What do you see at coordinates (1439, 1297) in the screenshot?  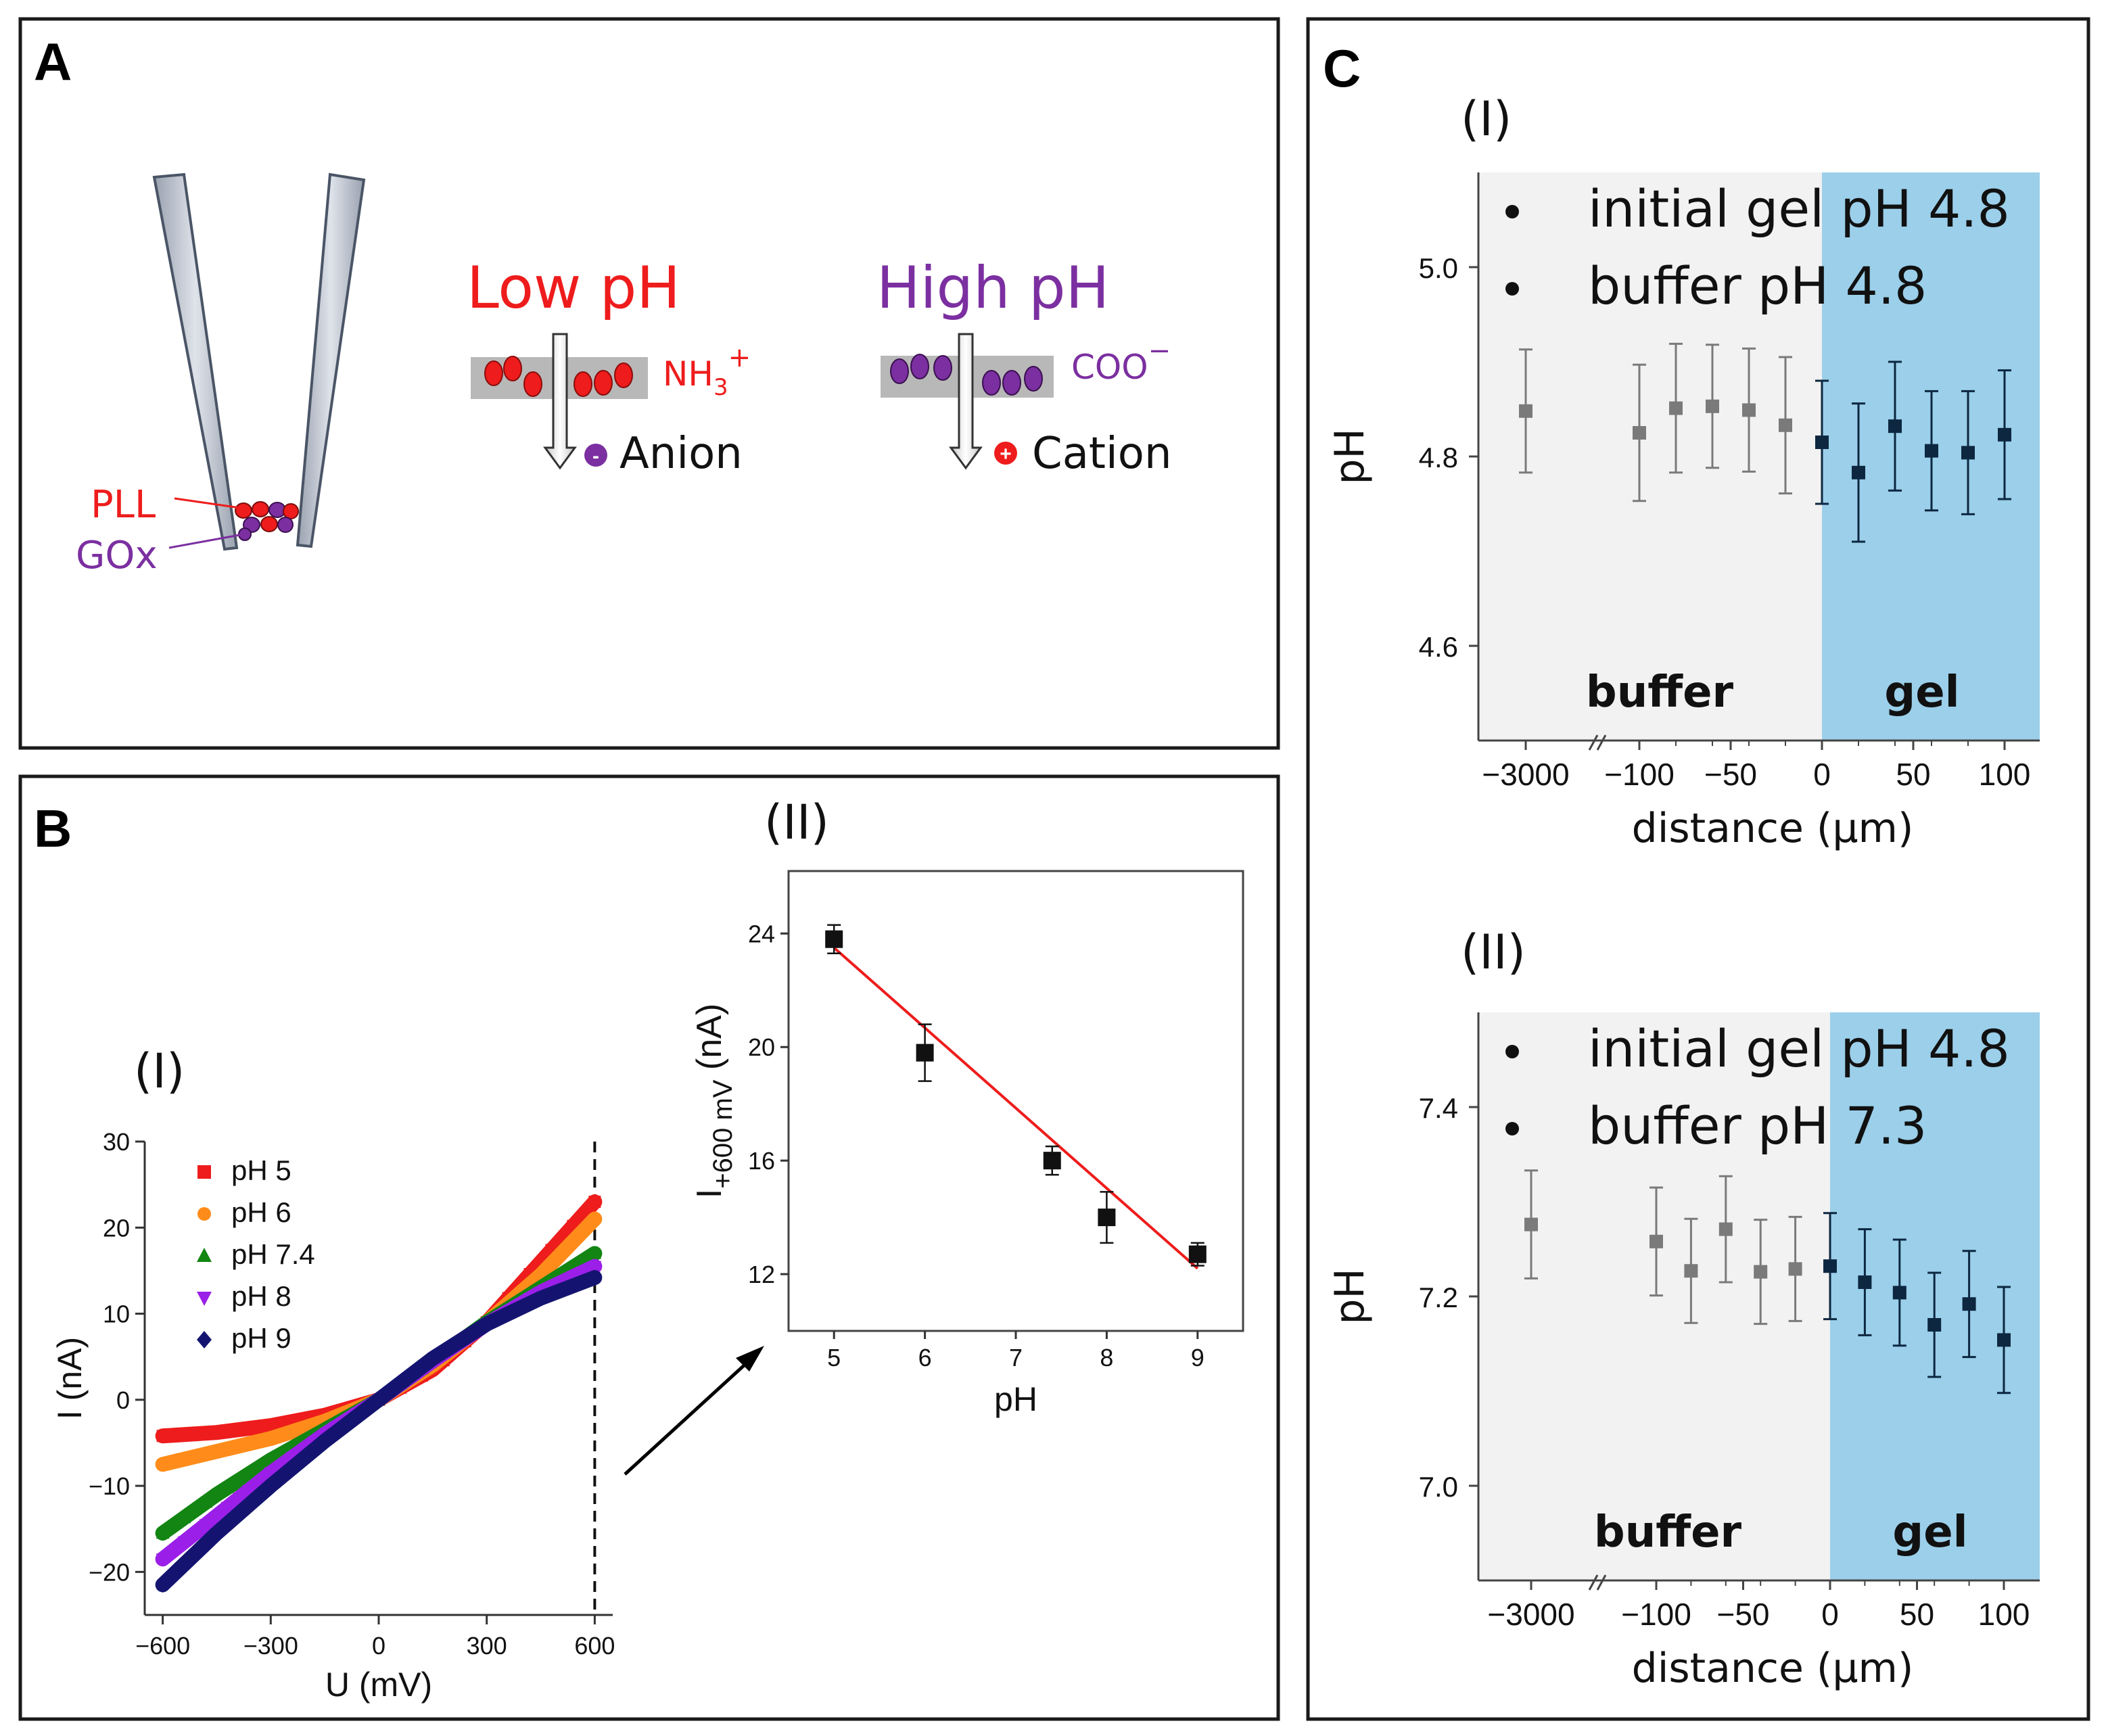 I see `y-tick-label: 7.2` at bounding box center [1439, 1297].